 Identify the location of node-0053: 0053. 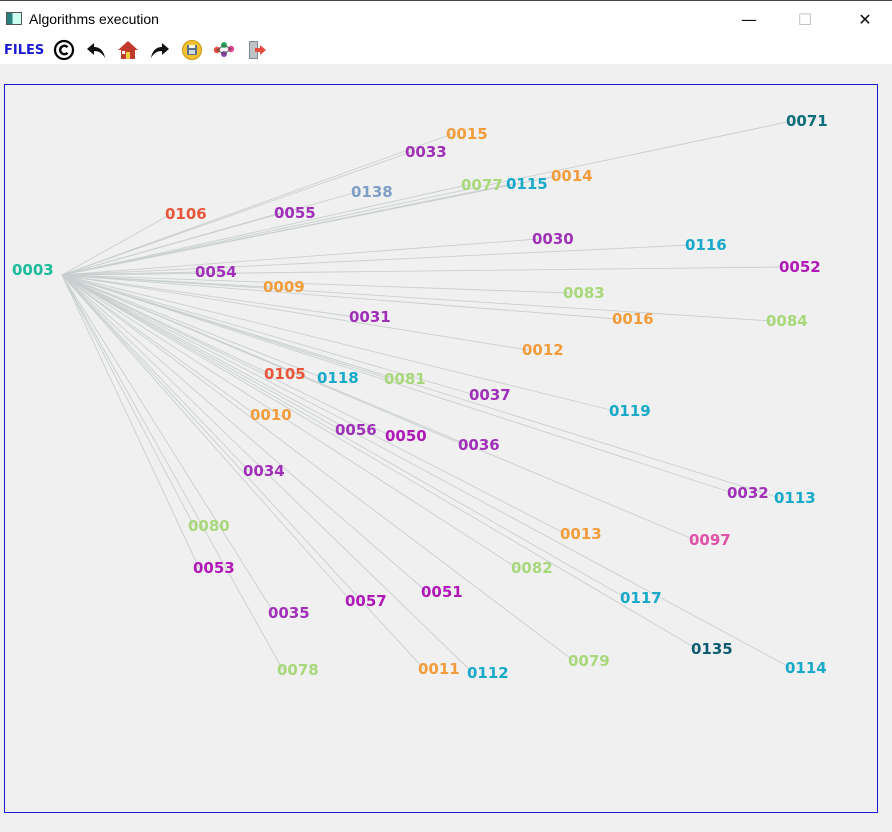
(214, 568).